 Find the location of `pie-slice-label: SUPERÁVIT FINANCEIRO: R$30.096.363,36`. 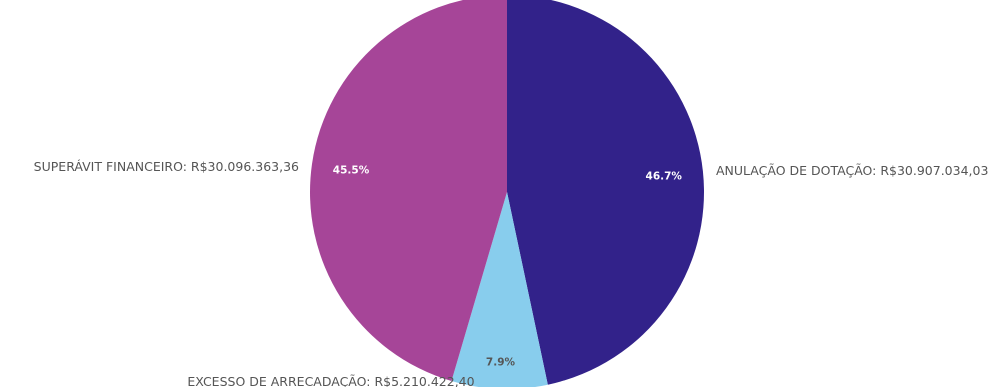

pie-slice-label: SUPERÁVIT FINANCEIRO: R$30.096.363,36 is located at coordinates (166, 166).